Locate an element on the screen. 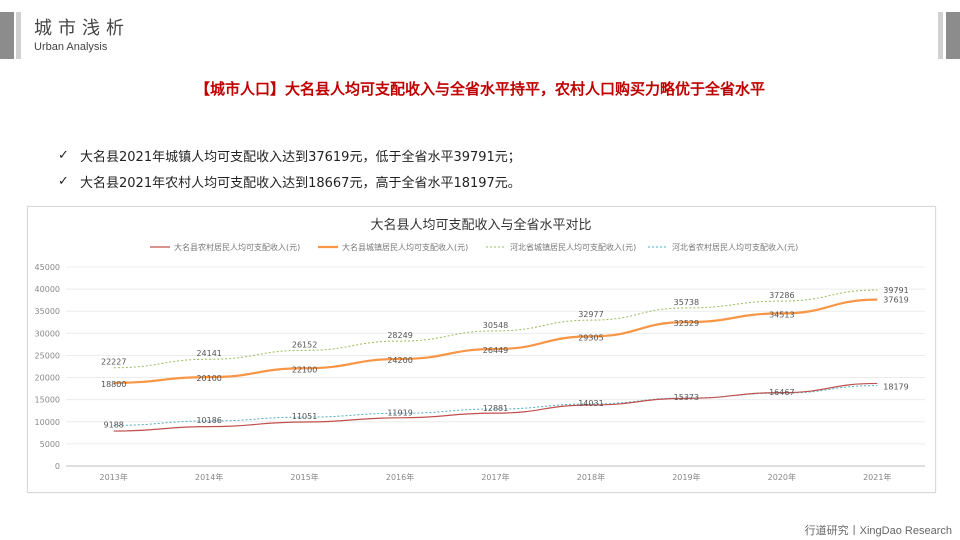  data-label: 37286 is located at coordinates (781, 295).